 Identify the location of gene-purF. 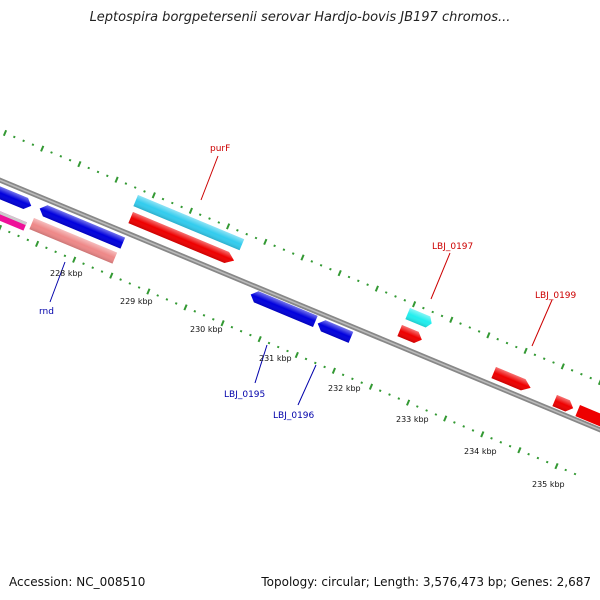
(182, 239).